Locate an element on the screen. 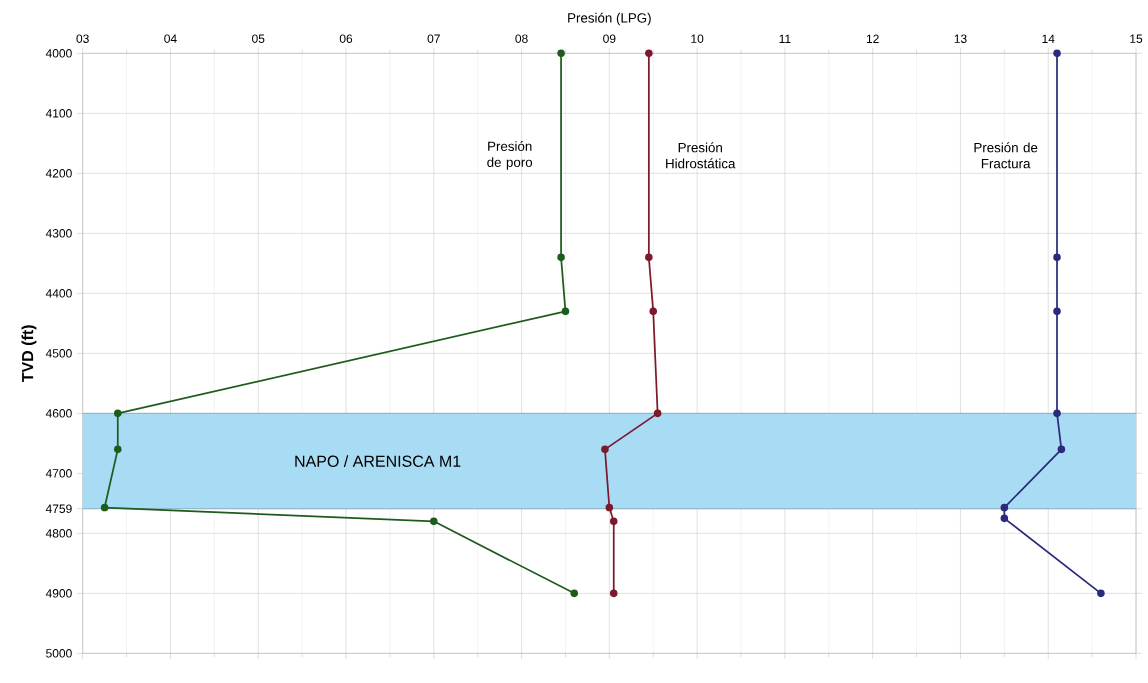  x-tick-label: 05 is located at coordinates (258, 39).